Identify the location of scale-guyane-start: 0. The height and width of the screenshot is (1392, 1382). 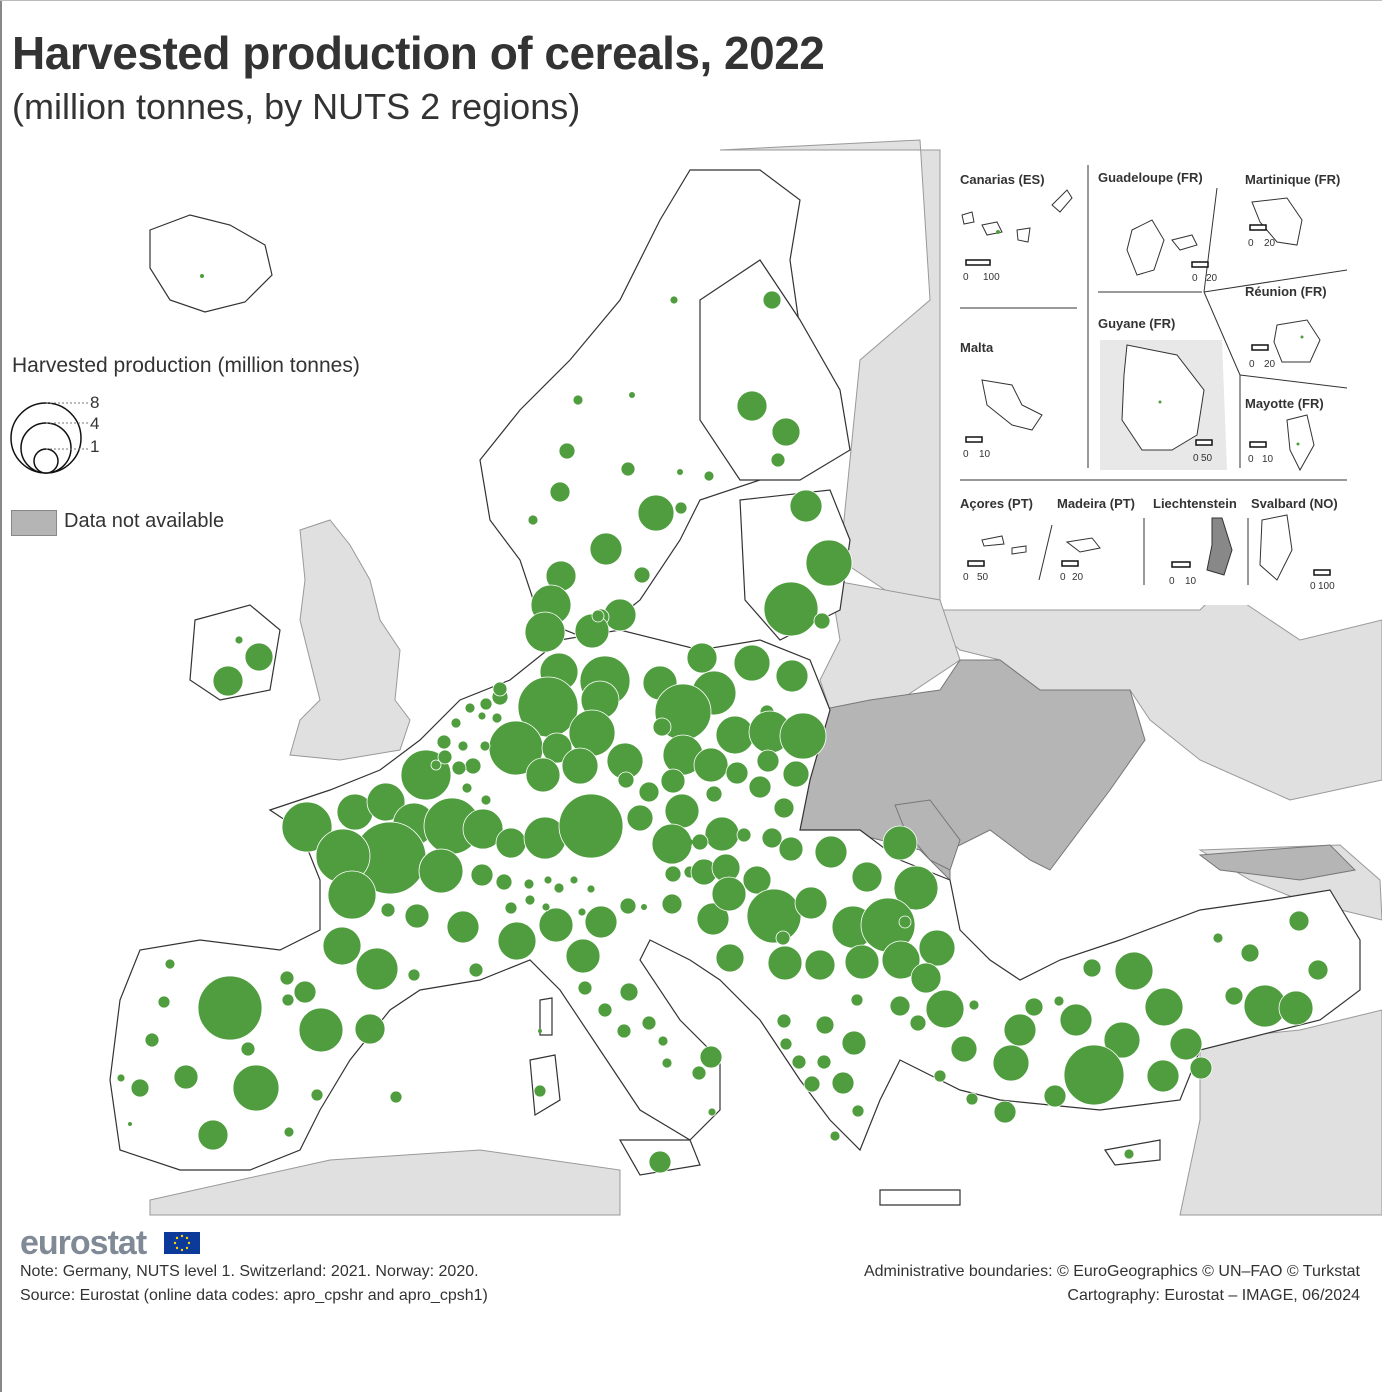
(1196, 458).